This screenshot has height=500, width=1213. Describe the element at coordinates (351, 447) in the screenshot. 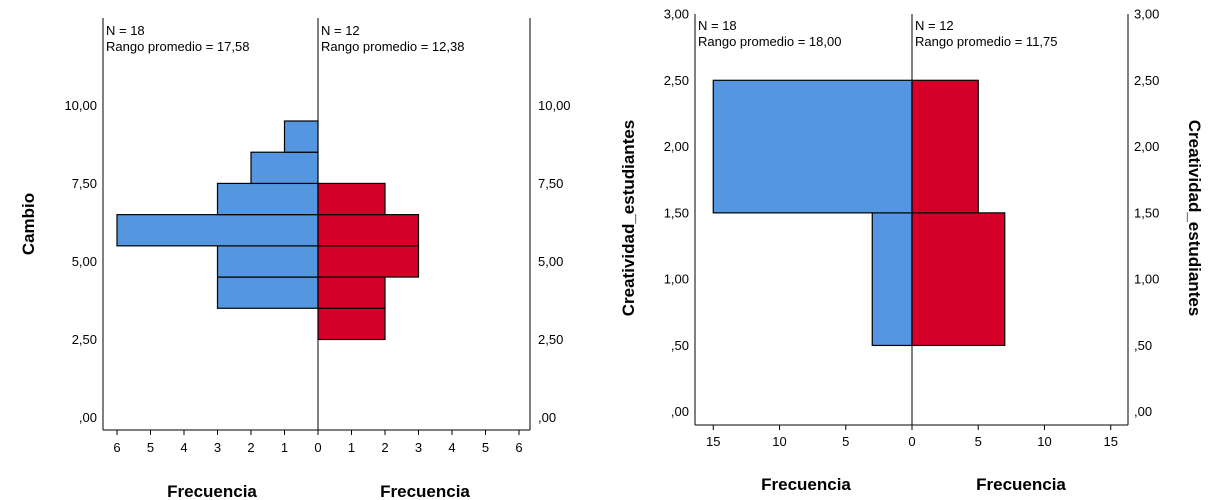

I see `cambio-x-tick-right: 1` at that location.